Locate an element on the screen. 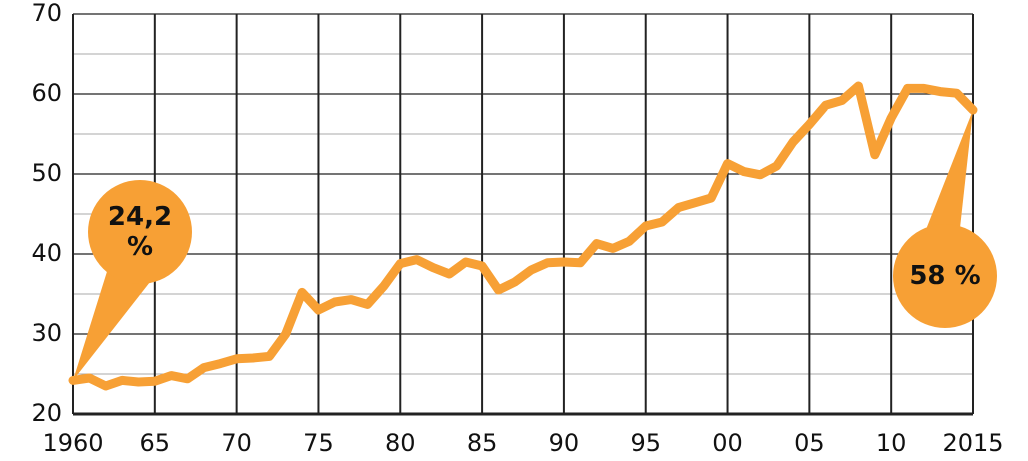 This screenshot has height=461, width=1028. y-tick-label: 50 is located at coordinates (46, 173).